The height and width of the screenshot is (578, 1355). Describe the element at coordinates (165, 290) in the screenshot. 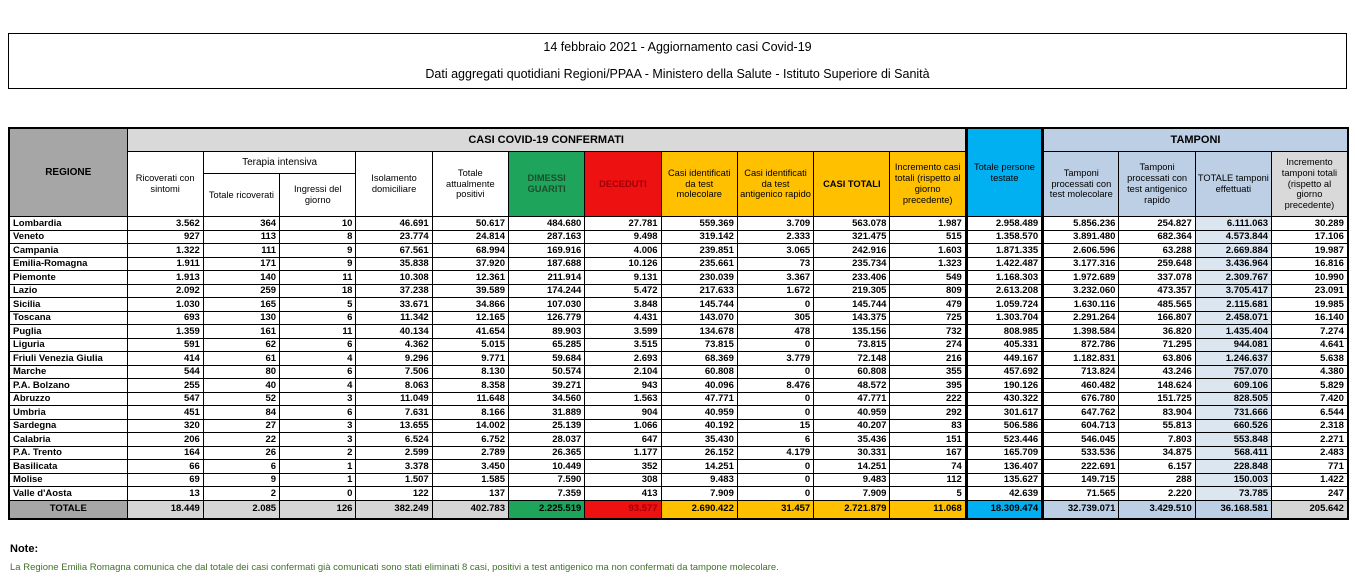

I see `value-cell: 2.092` at that location.